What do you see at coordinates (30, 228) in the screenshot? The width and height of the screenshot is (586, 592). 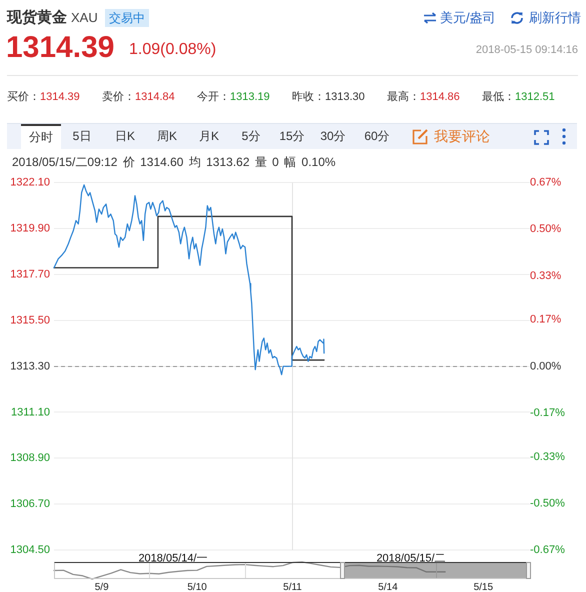 I see `y-tick-label: 1319.90` at bounding box center [30, 228].